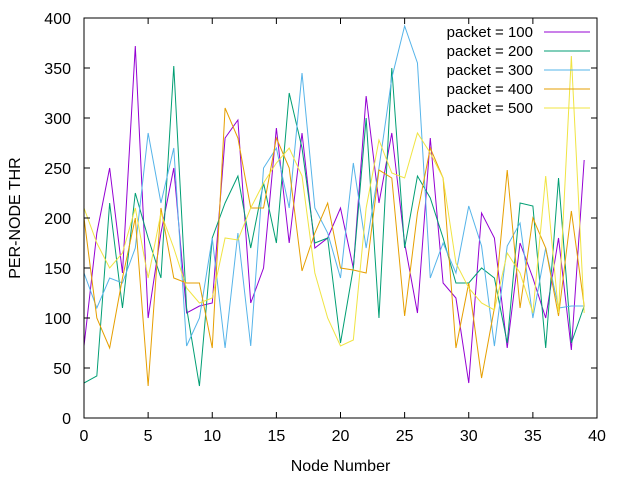  Describe the element at coordinates (490, 32) in the screenshot. I see `legend-label: packet = 100` at that location.